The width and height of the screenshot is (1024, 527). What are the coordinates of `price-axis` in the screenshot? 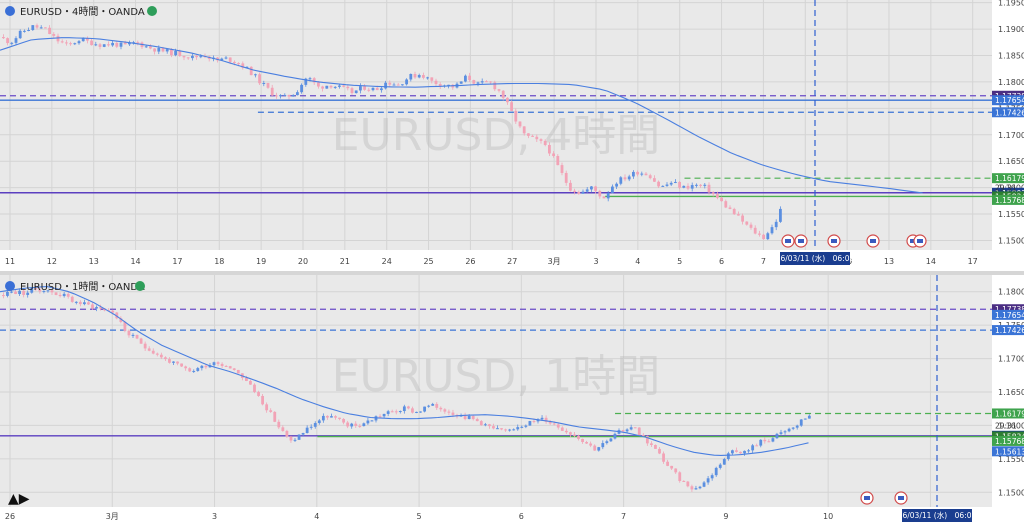 It's located at (1008, 135).